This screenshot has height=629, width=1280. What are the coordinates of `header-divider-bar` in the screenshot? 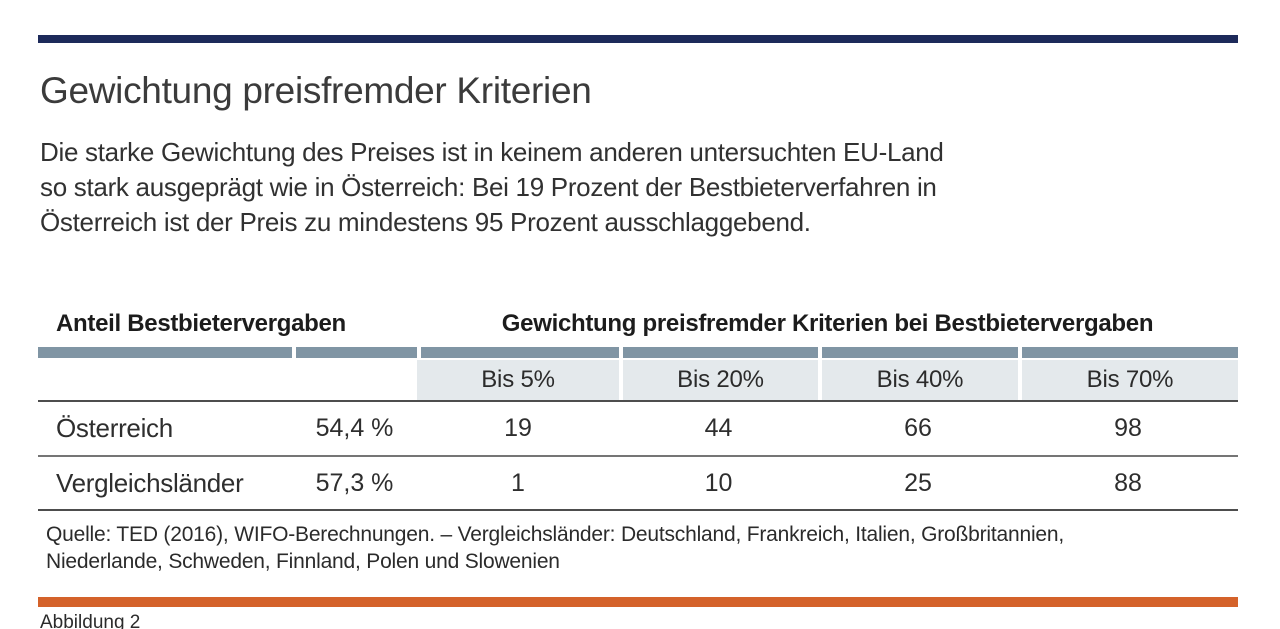 It's located at (638, 352).